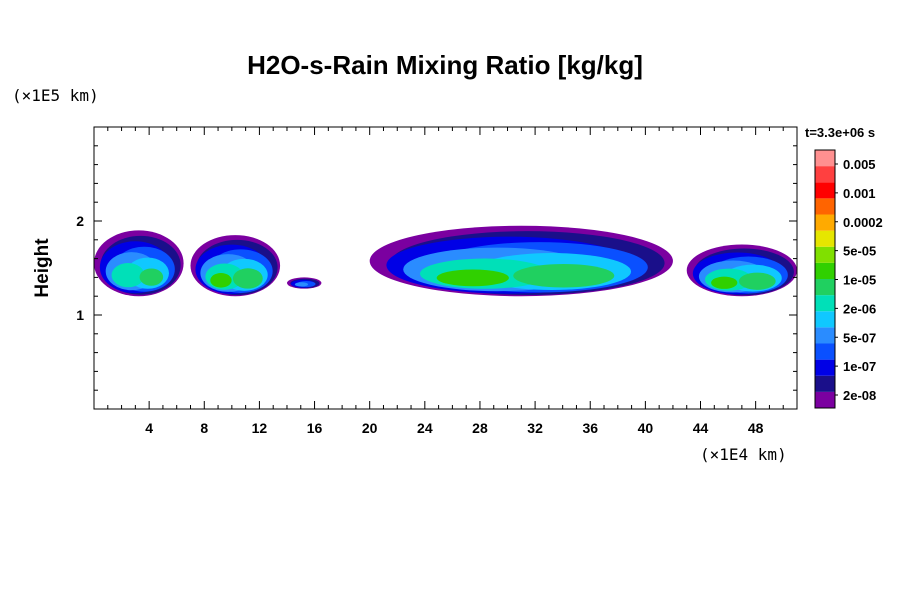 The width and height of the screenshot is (900, 600). I want to click on colorbar-label: 0.0002, so click(863, 222).